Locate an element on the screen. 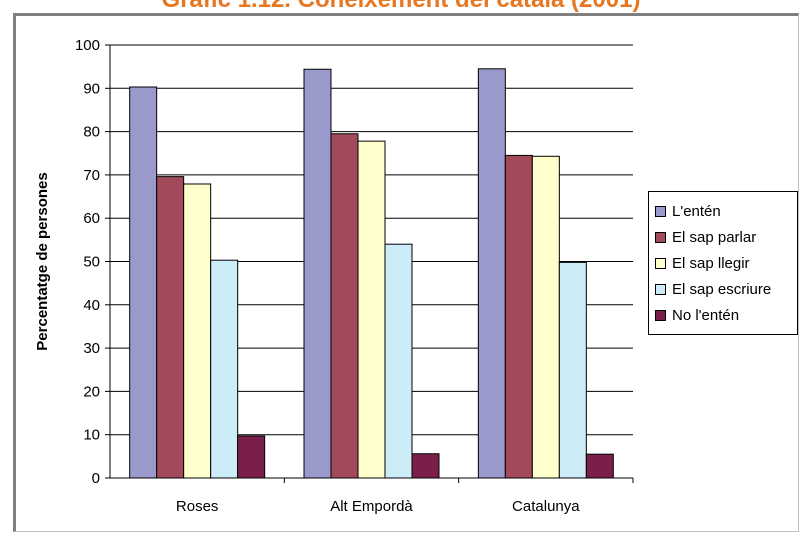 The image size is (802, 534). legend-label: L'entén is located at coordinates (696, 211).